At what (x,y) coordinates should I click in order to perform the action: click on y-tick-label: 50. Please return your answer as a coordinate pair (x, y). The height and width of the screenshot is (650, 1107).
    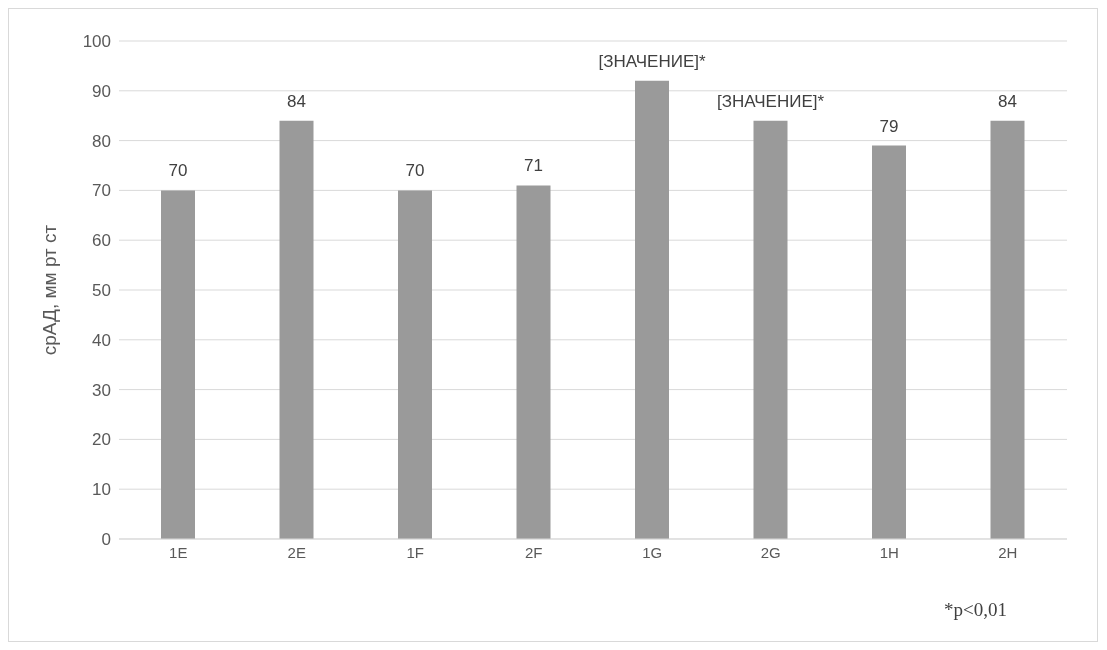
    Looking at the image, I should click on (101, 291).